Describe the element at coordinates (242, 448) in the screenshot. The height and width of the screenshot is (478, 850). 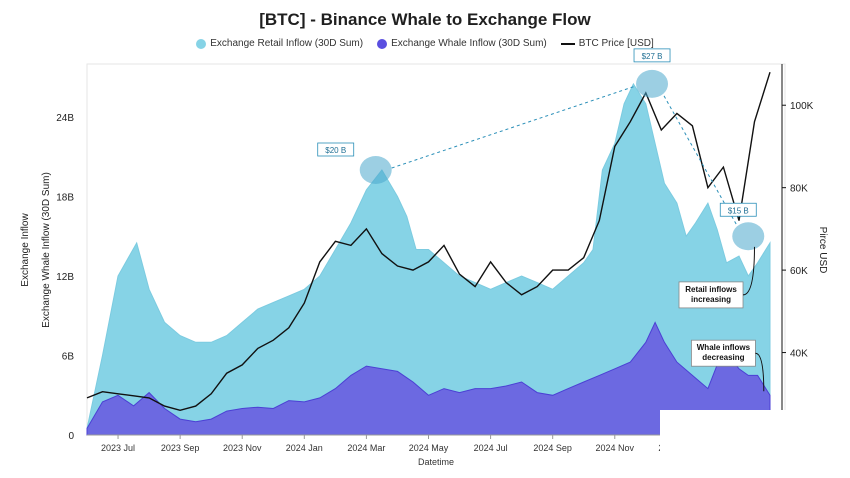
I see `x-tick-label: 2023 Nov` at that location.